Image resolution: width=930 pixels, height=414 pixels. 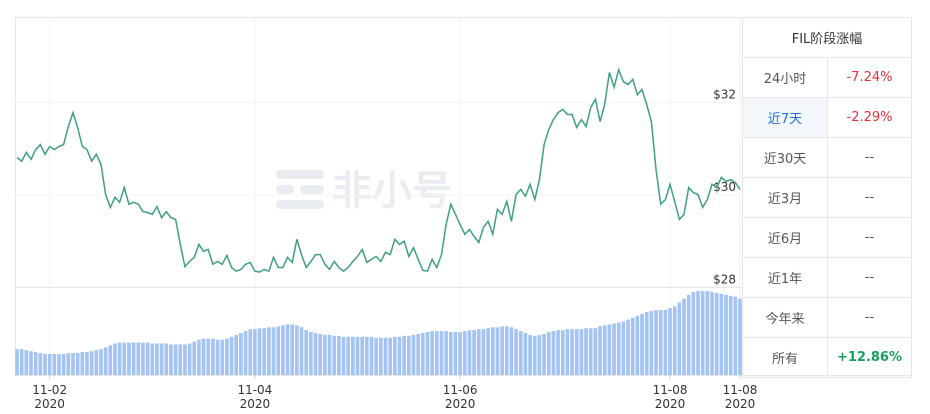 What do you see at coordinates (460, 404) in the screenshot?
I see `x-tick-year: 2020` at bounding box center [460, 404].